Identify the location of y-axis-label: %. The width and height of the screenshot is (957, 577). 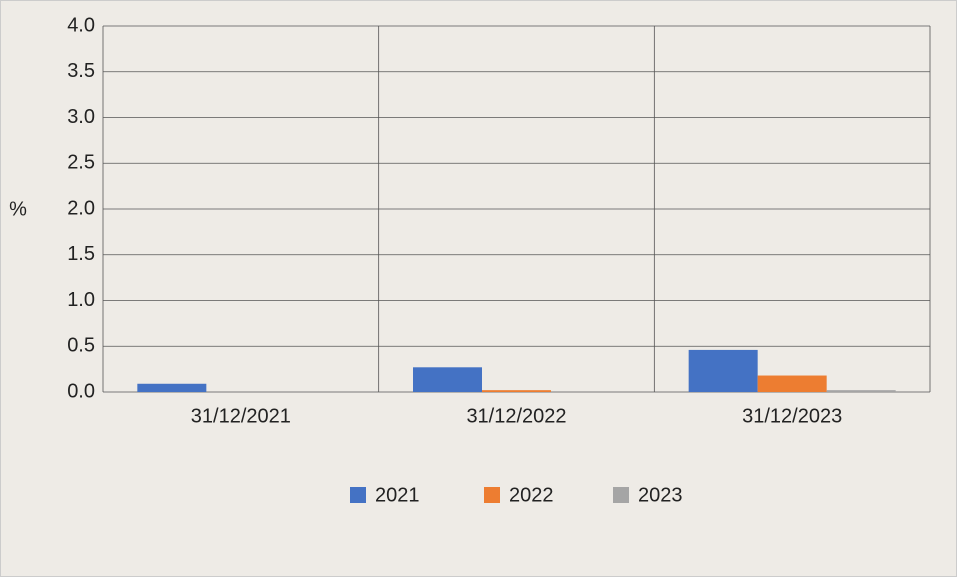
(18, 209).